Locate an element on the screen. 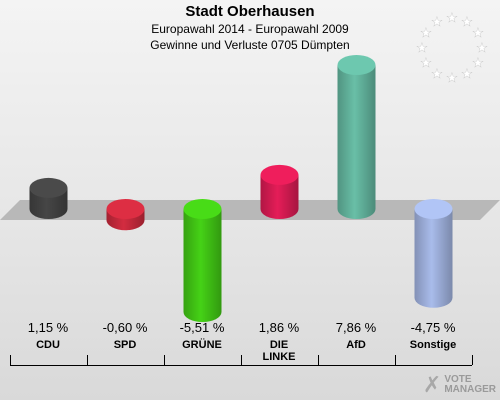  chart-subtitle: Europawahl 2014 - Europawahl 2009 is located at coordinates (250, 29).